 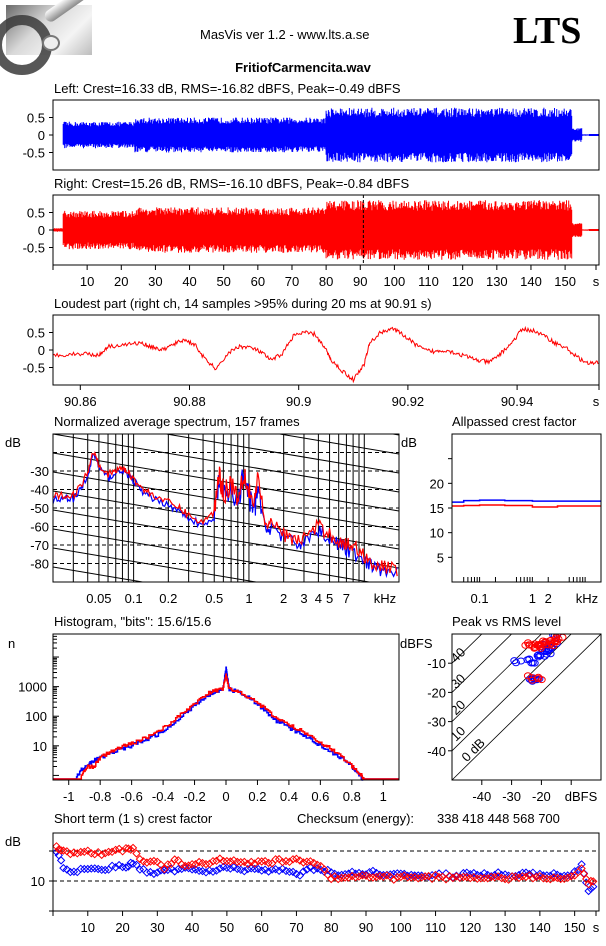 I want to click on peak-vs-rms-plot: 40 30 20 100 dB -10 -20 -30 -40 -40 -30 -20 dBFS, so click(x=514, y=719).